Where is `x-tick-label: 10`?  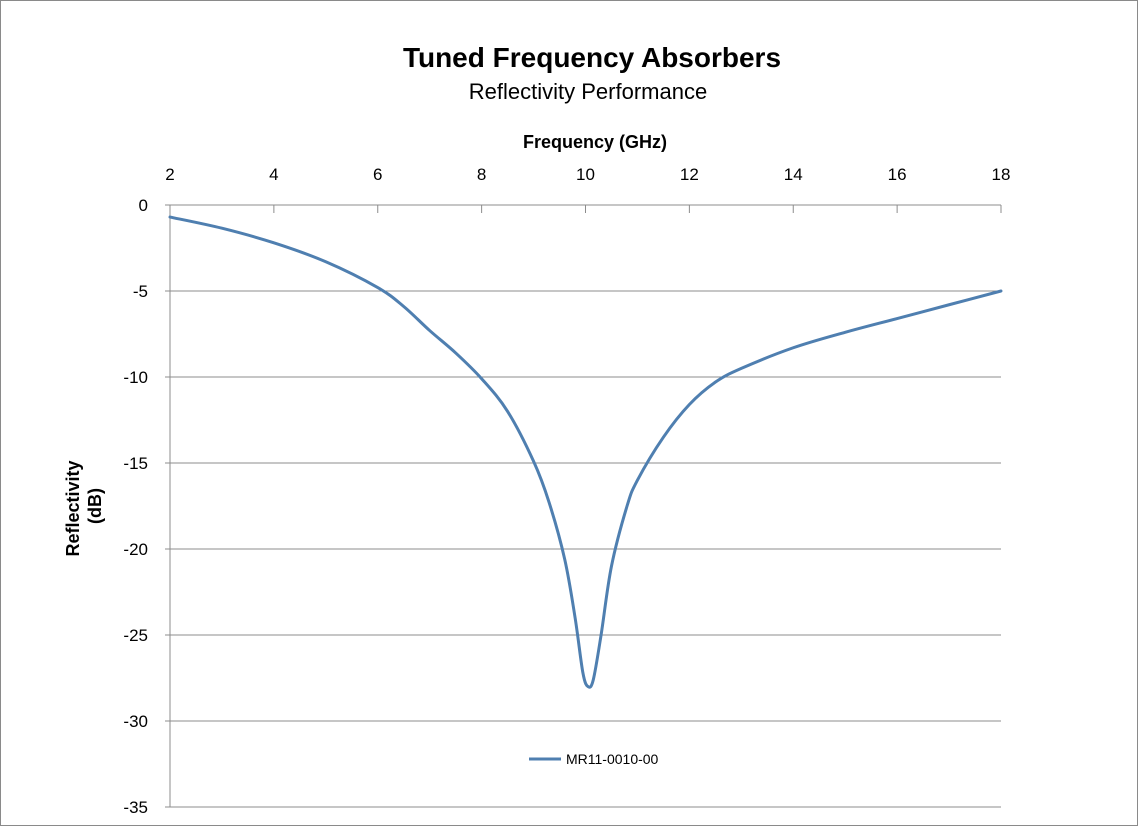
x-tick-label: 10 is located at coordinates (585, 174).